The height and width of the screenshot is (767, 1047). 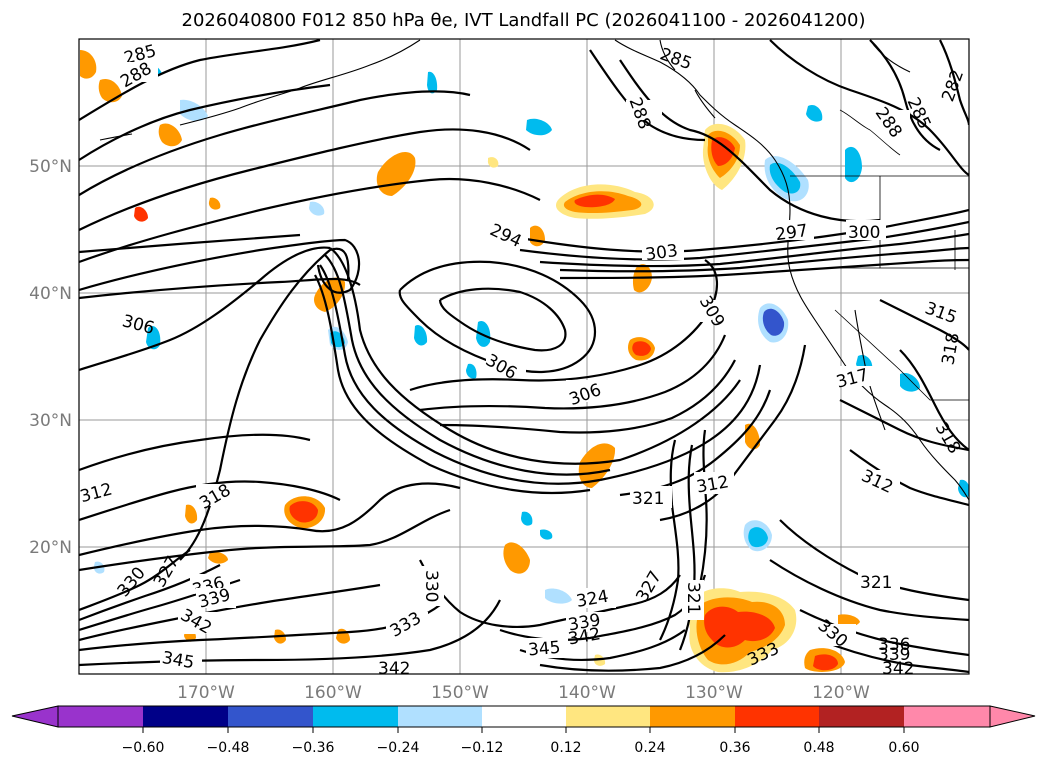 I want to click on colorbar-tick-label: −0.24, so click(x=398, y=748).